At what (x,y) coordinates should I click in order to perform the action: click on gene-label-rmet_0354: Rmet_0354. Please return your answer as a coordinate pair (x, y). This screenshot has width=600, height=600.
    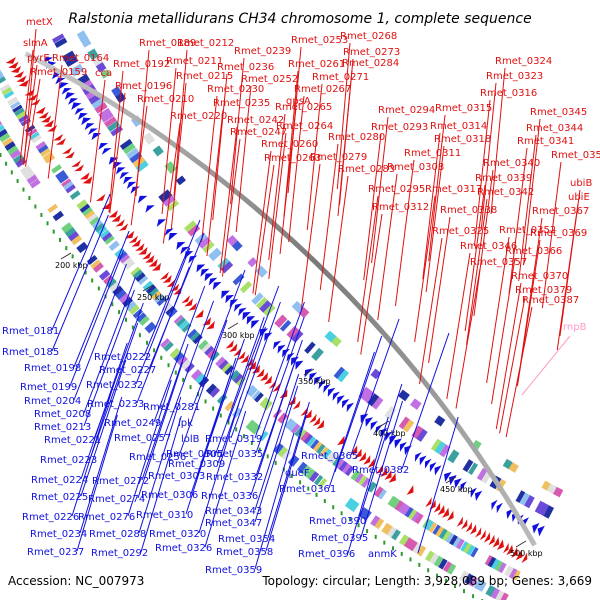
    Looking at the image, I should click on (246, 539).